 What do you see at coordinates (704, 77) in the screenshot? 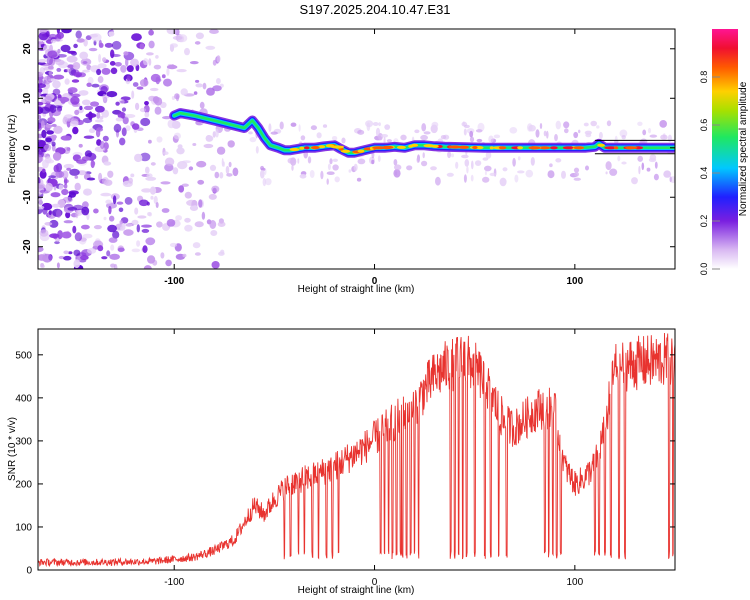
I see `colorbar-tick-label: 0.8` at bounding box center [704, 77].